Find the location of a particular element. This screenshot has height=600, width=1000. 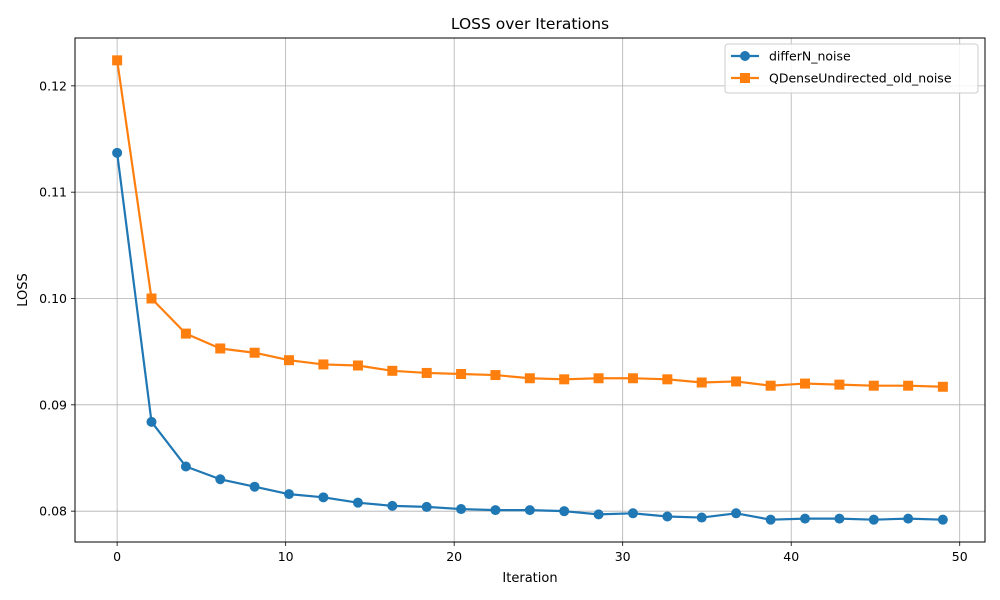

y-axis-label: LOSS is located at coordinates (23, 290).